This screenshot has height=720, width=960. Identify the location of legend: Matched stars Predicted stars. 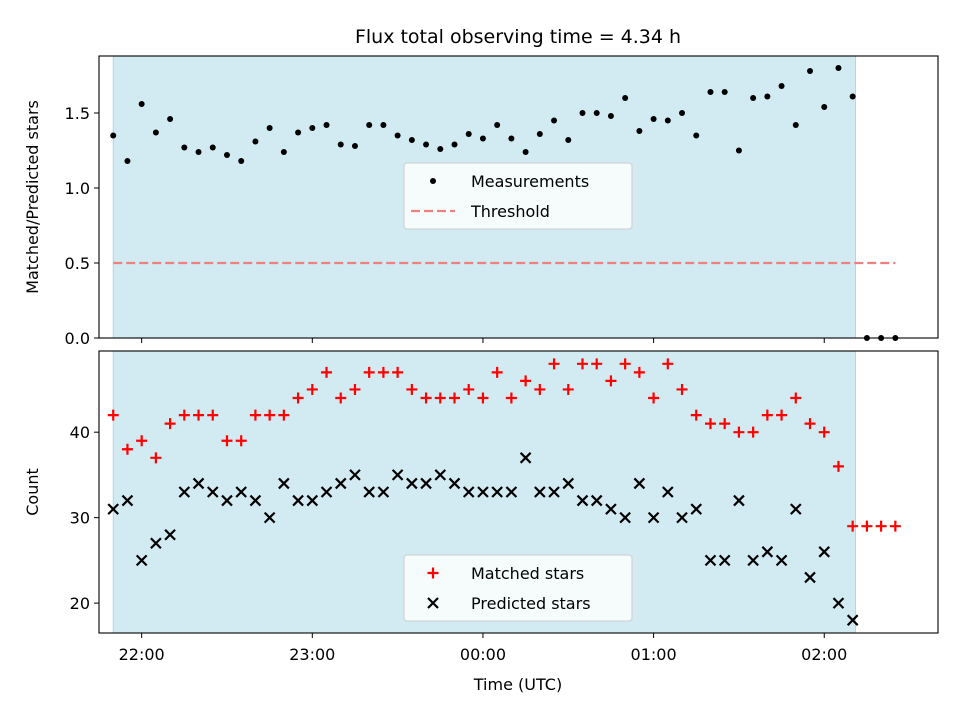
(518, 588).